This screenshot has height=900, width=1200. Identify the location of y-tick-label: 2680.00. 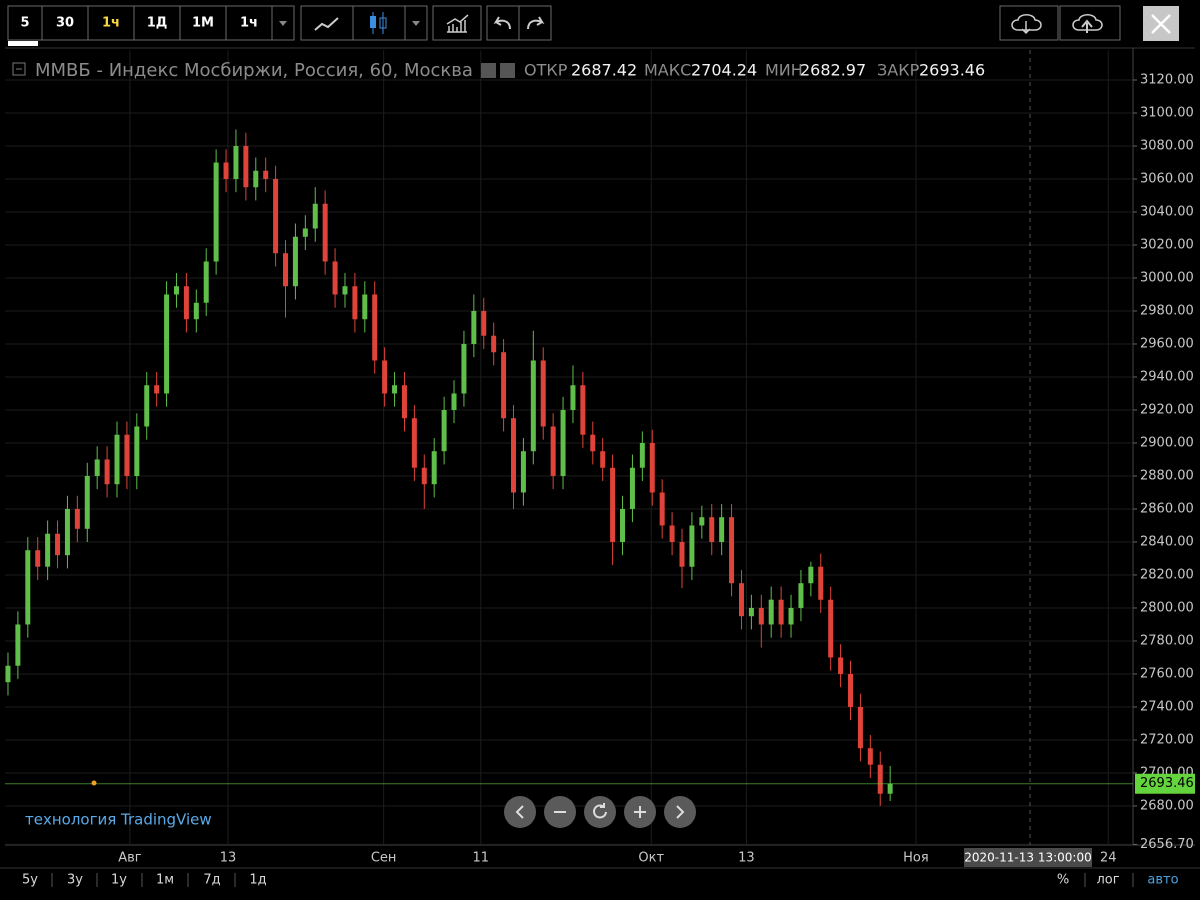
(1167, 805).